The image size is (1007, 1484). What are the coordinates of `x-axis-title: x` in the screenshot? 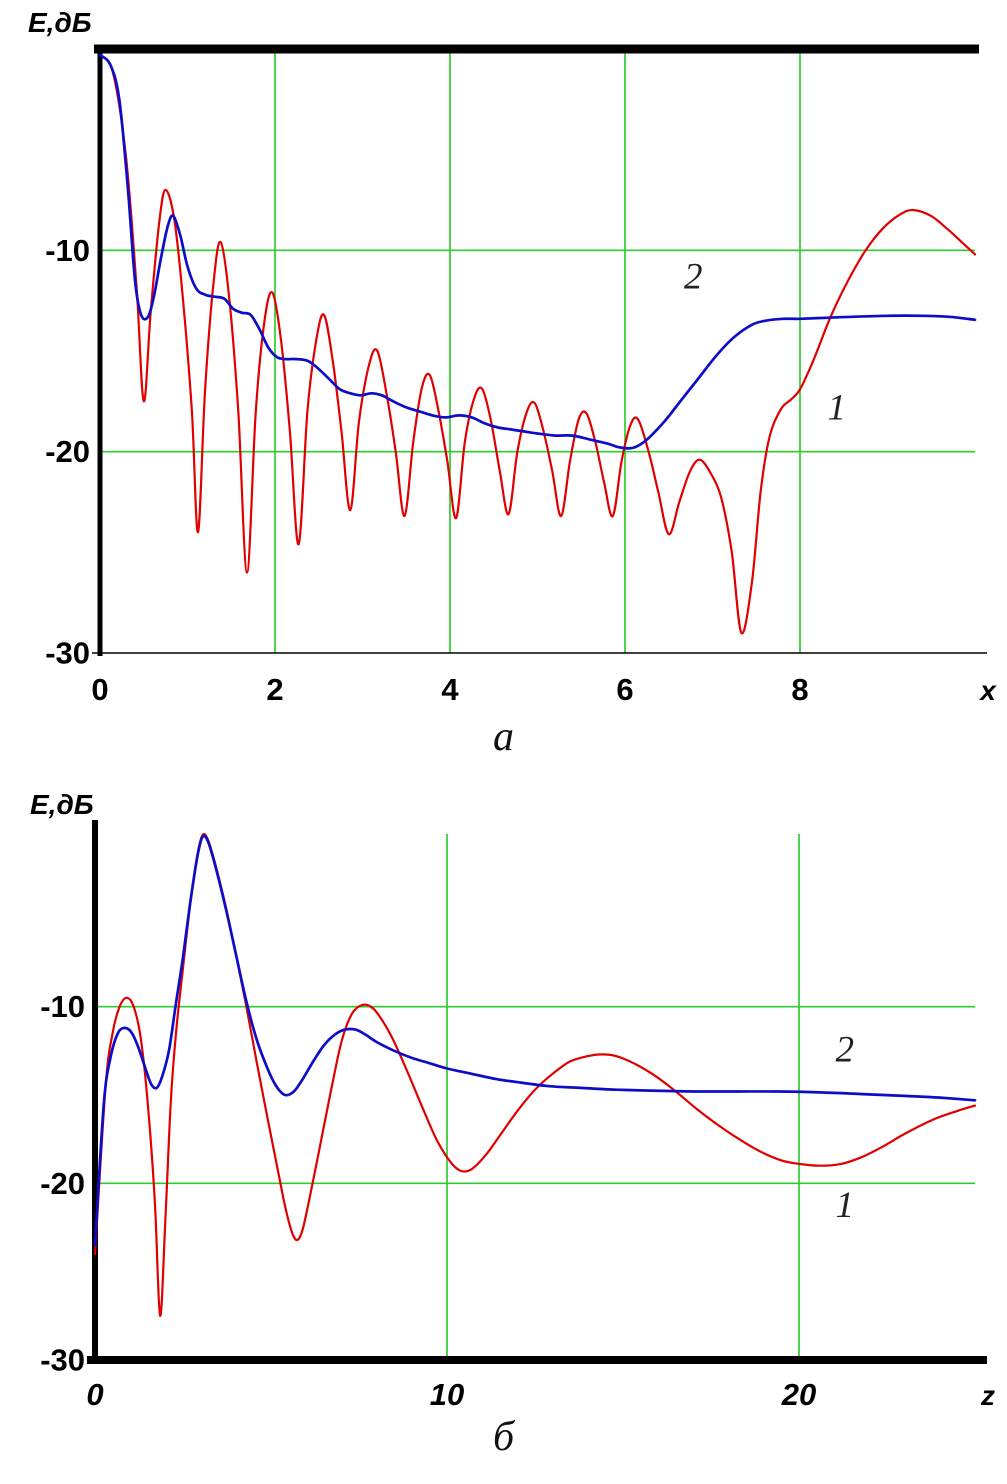 It's located at (987, 690).